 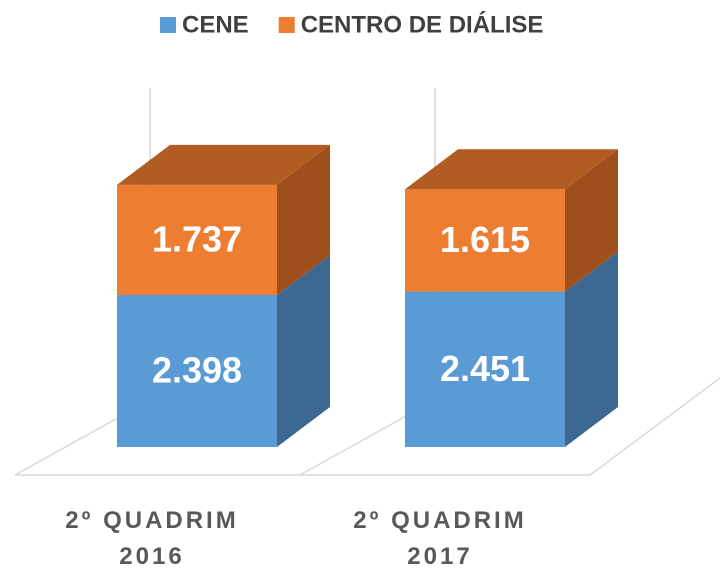 I want to click on x-tick-label: 2º QUADRIM 2016, so click(x=151, y=537).